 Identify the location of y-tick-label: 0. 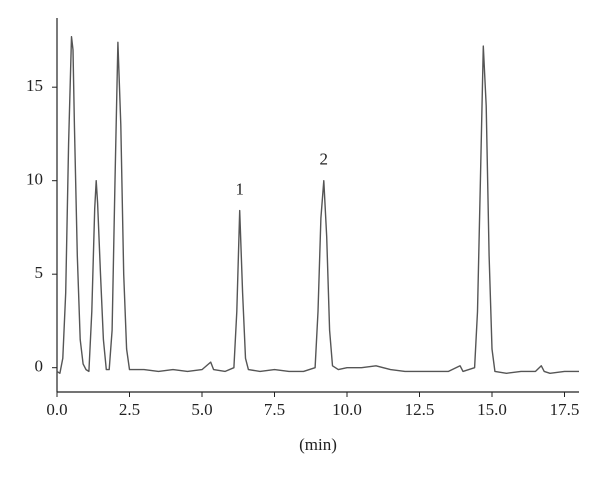
(39, 366).